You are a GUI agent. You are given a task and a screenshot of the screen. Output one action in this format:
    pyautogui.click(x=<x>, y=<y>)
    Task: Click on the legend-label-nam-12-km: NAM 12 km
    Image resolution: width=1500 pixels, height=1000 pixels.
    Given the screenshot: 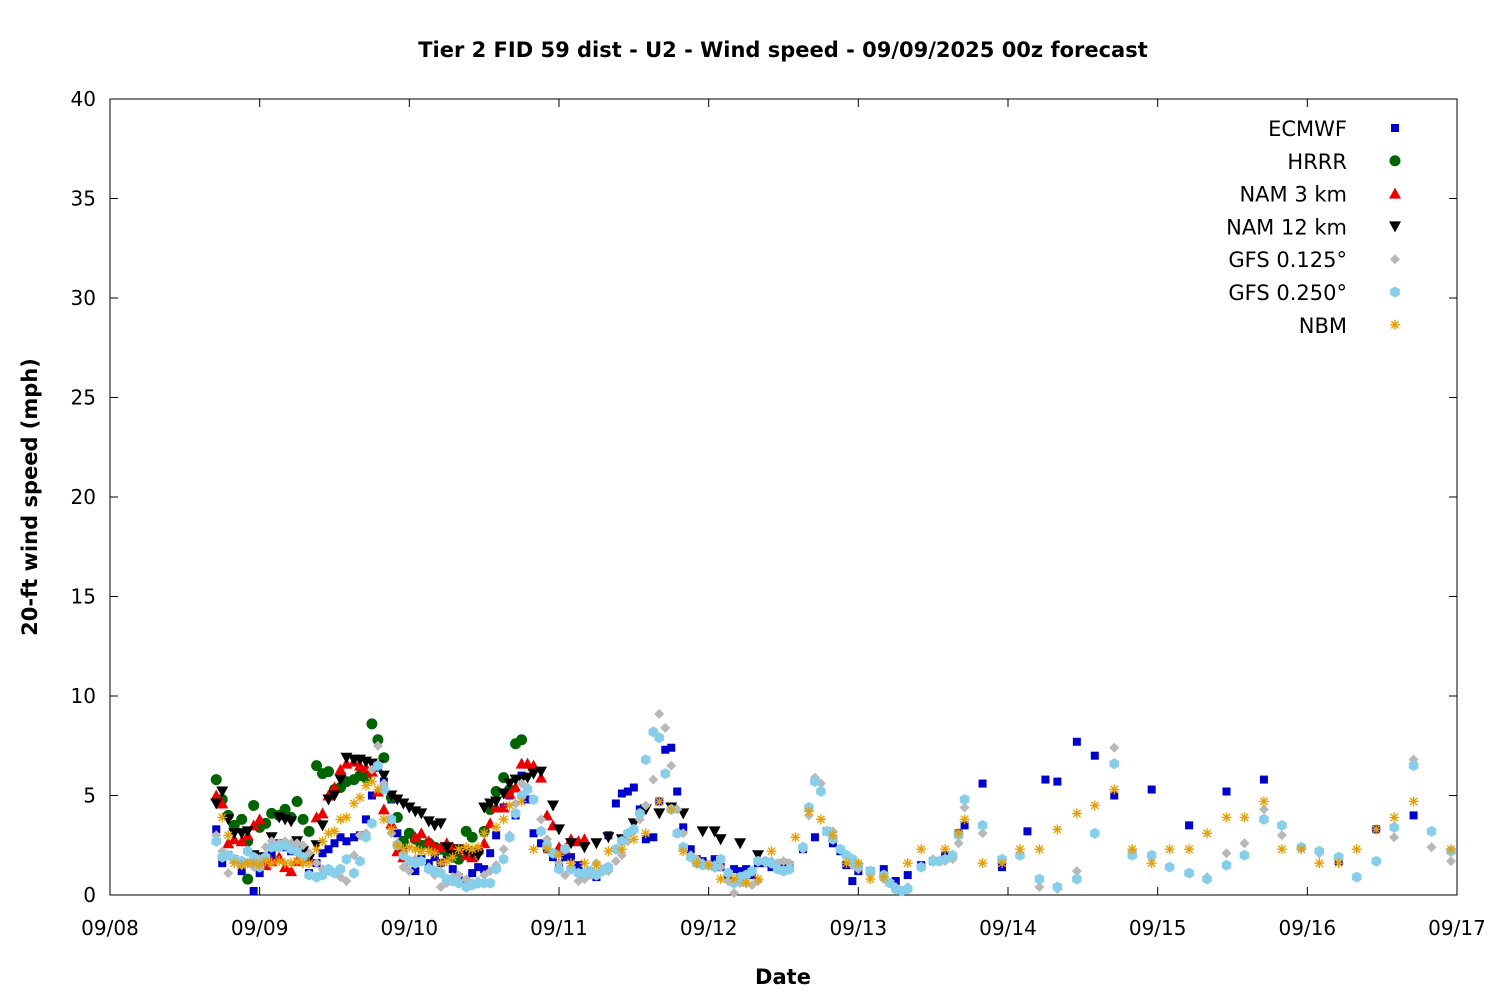 What is the action you would take?
    pyautogui.click(x=1286, y=227)
    